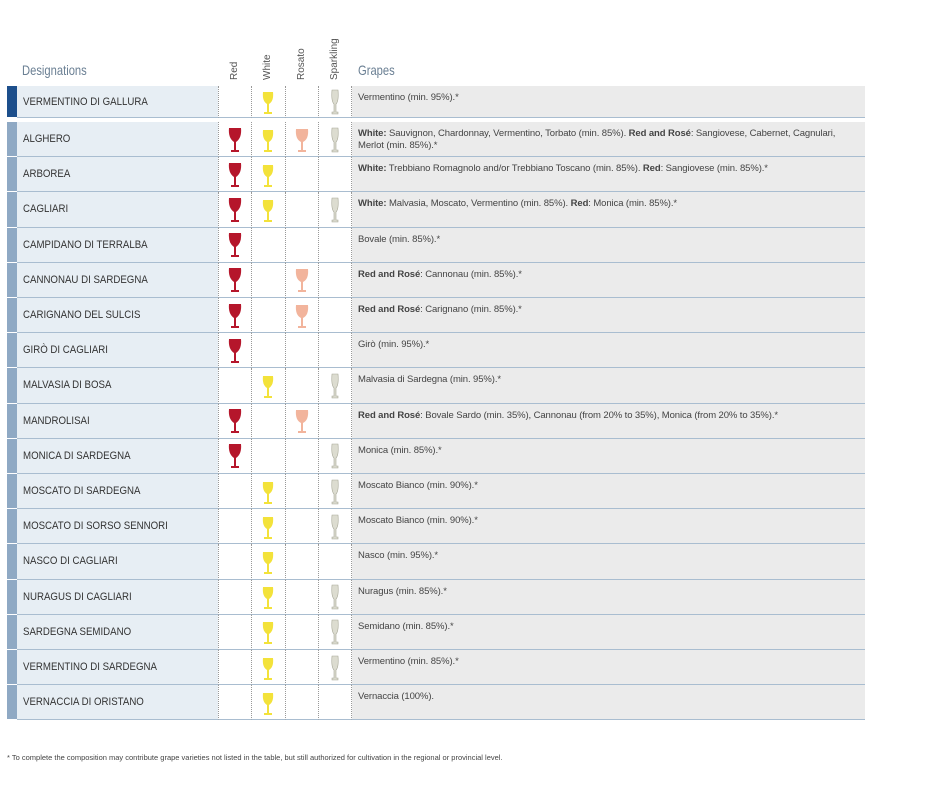  I want to click on designation-cell: CARIGNANO DEL SULCIS, so click(117, 316).